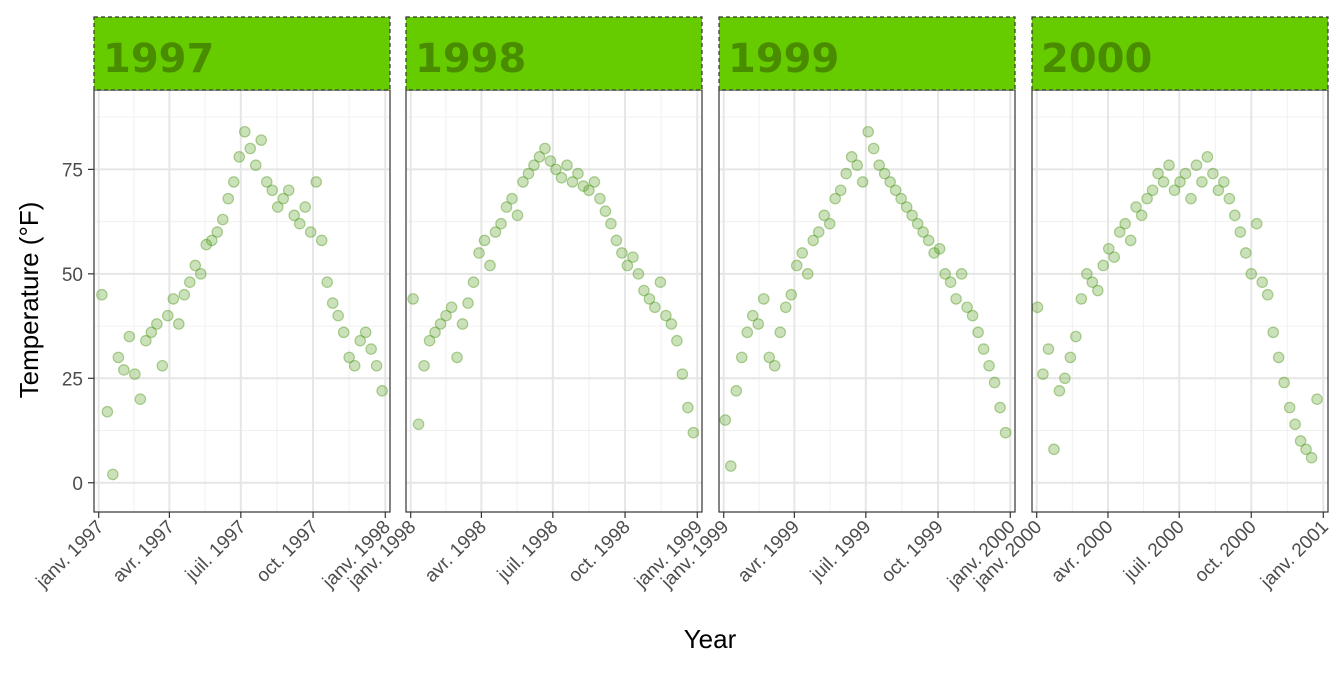 This screenshot has height=677, width=1344. I want to click on panel-background, so click(867, 301).